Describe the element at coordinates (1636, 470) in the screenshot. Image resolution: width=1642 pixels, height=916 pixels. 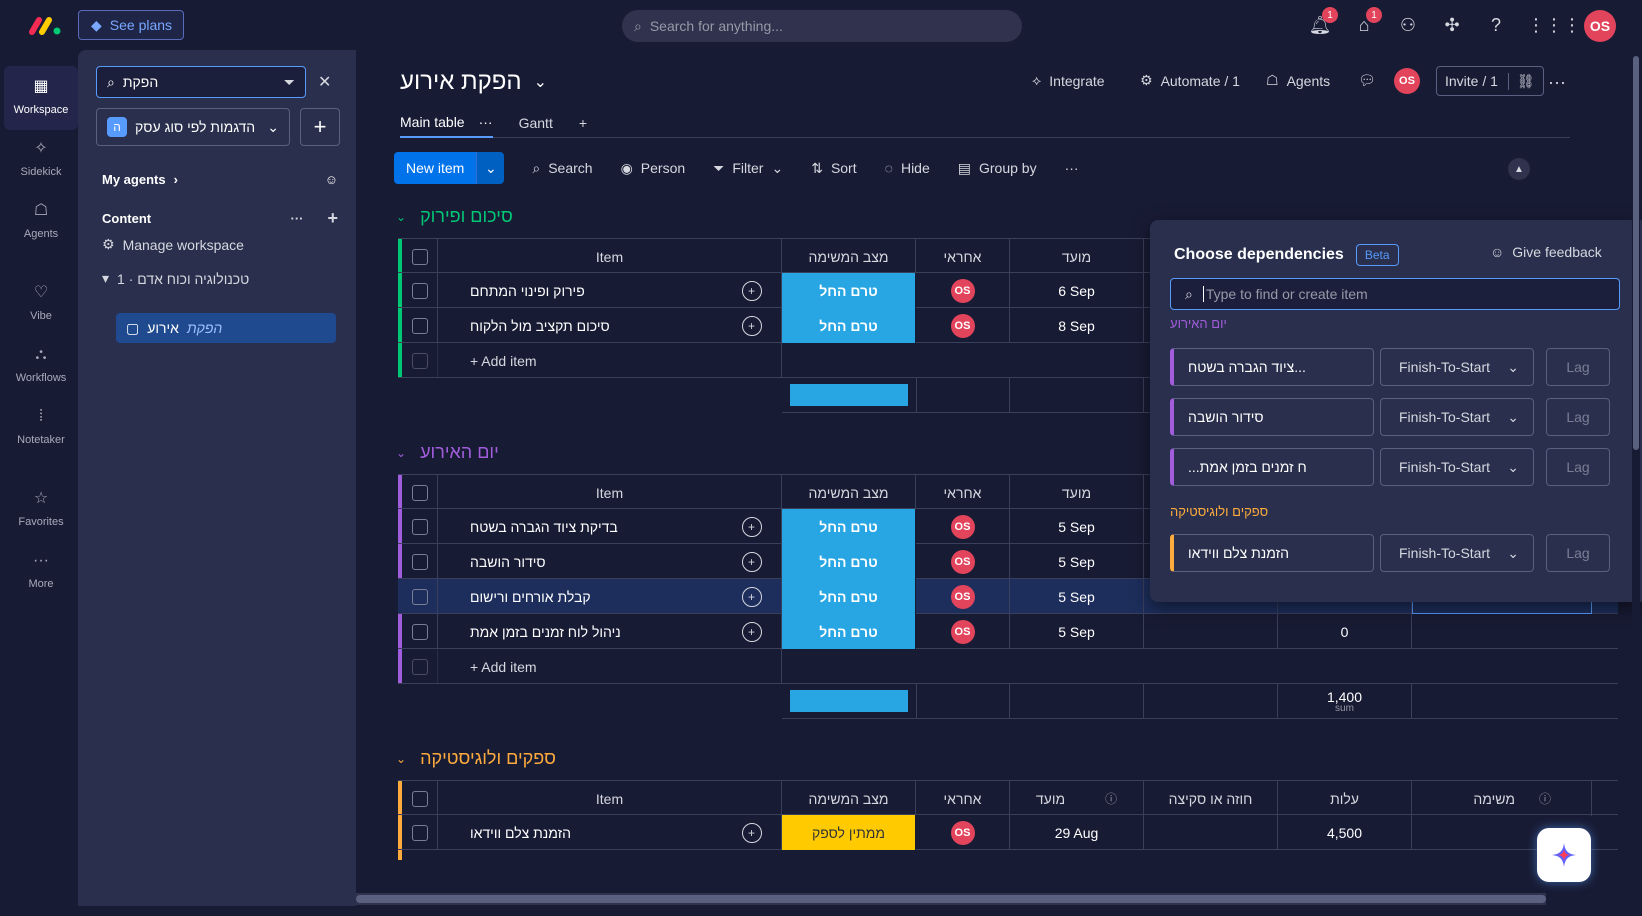
I see `vertical-scrollbar` at that location.